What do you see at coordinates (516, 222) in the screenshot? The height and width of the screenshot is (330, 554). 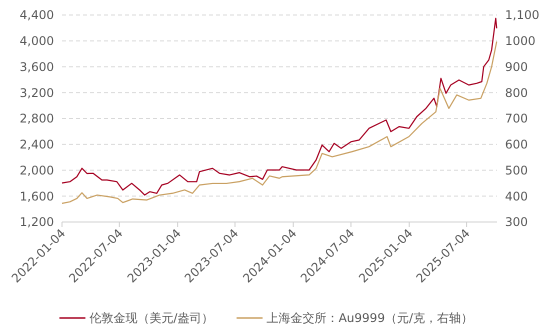 I see `y2-tick-label: 300` at bounding box center [516, 222].